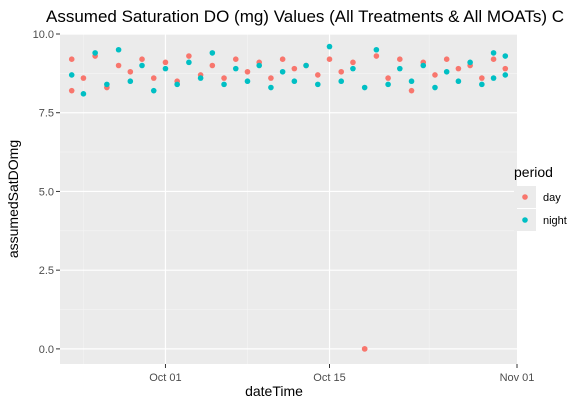 Image resolution: width=587 pixels, height=406 pixels. I want to click on x-tick-label: Nov 01, so click(517, 378).